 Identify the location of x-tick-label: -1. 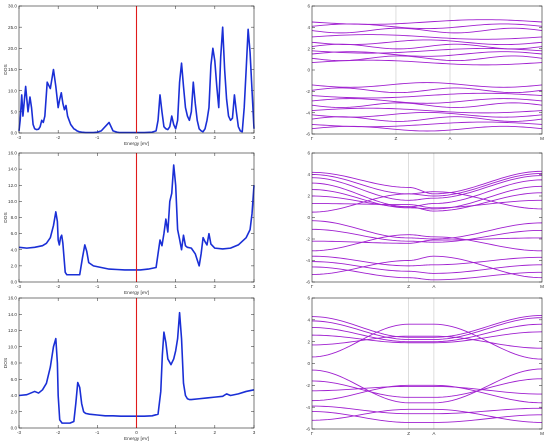
(97, 432).